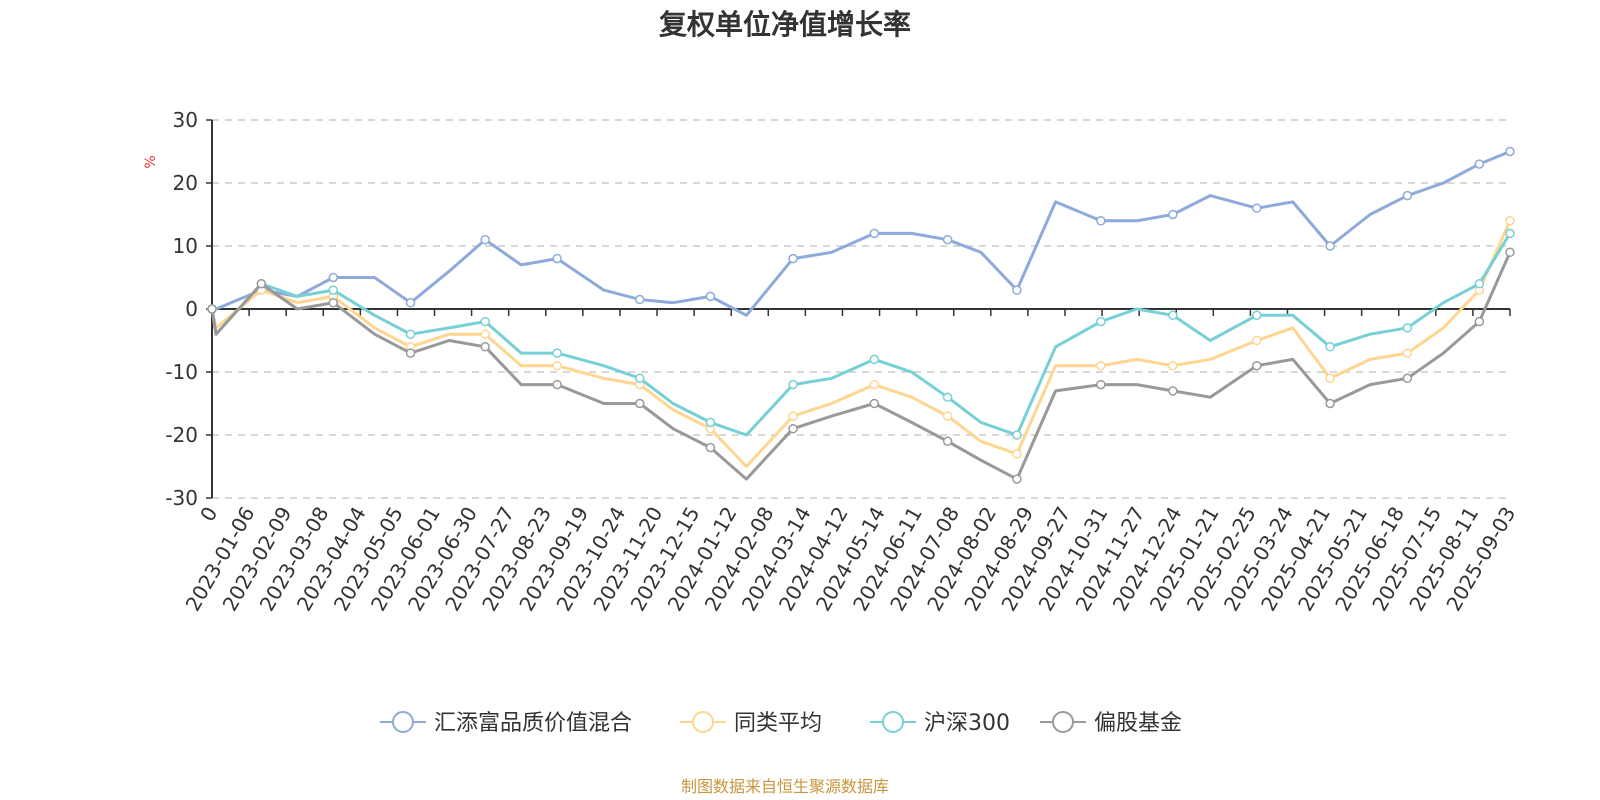  What do you see at coordinates (185, 120) in the screenshot?
I see `y-tick-label: 30` at bounding box center [185, 120].